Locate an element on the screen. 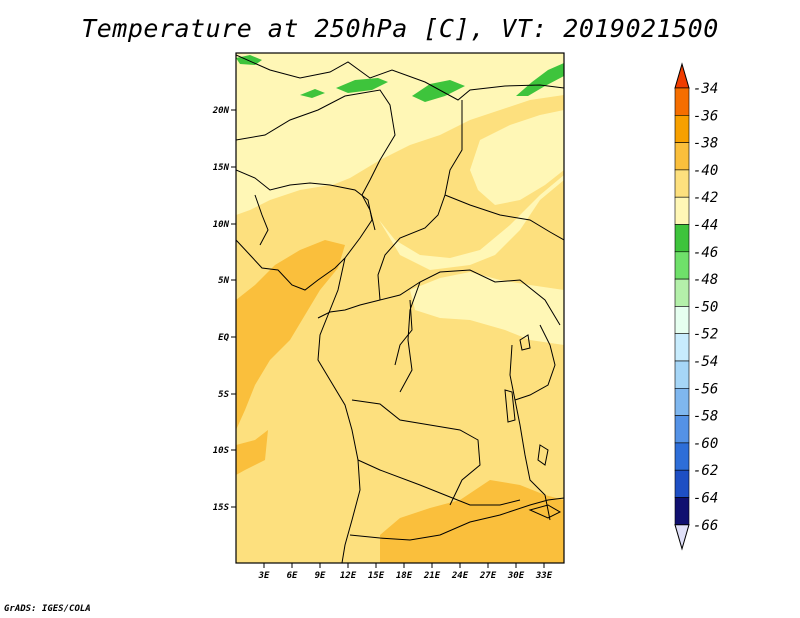 Image resolution: width=800 pixels, height=618 pixels. lat-label: 5S is located at coordinates (223, 395).